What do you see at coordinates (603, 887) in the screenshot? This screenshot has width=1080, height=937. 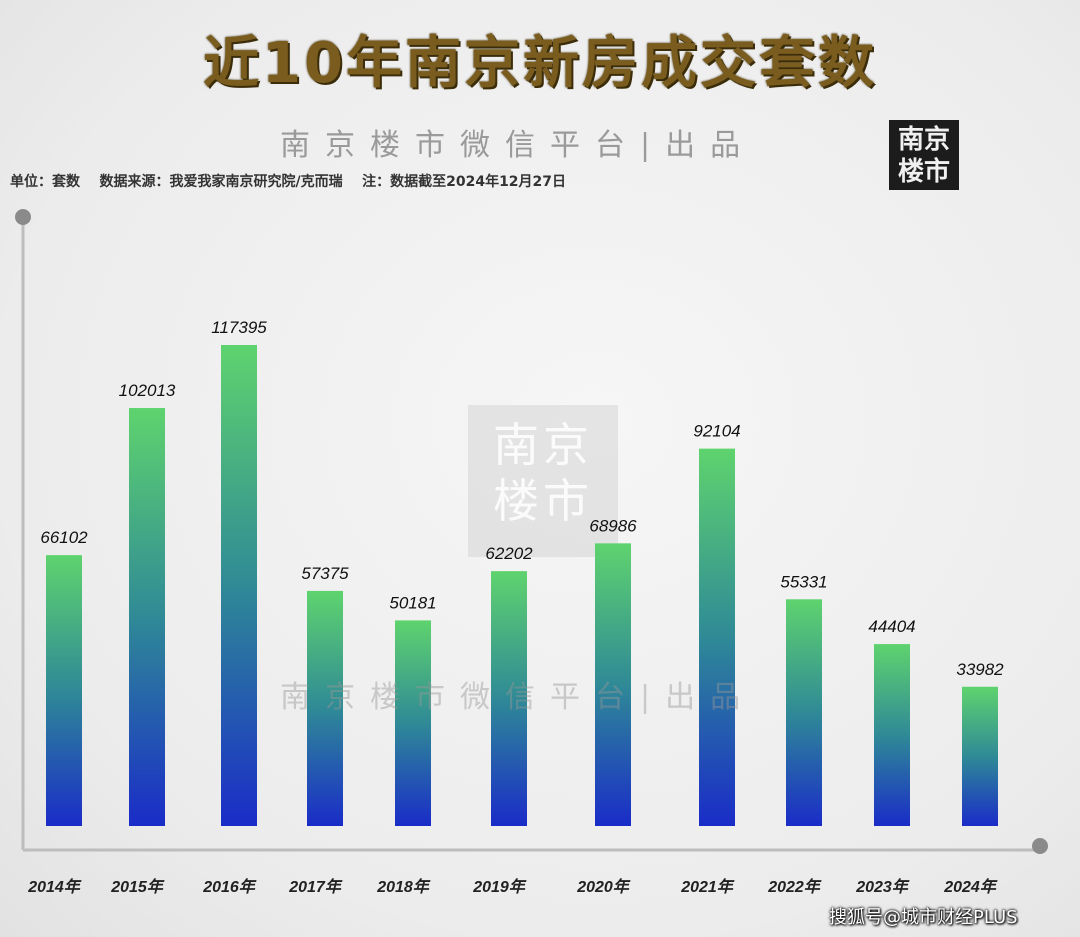 I see `x-tick-label-6: 2020年` at bounding box center [603, 887].